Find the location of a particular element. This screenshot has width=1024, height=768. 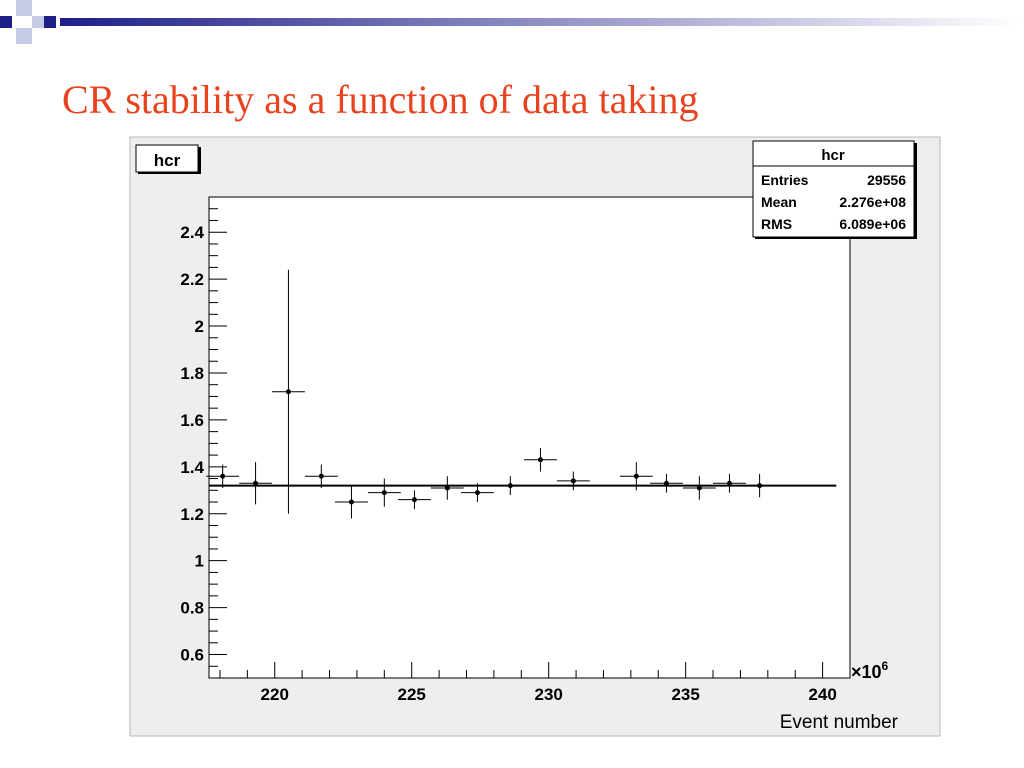

y-tick-label: 1.2 is located at coordinates (192, 514).